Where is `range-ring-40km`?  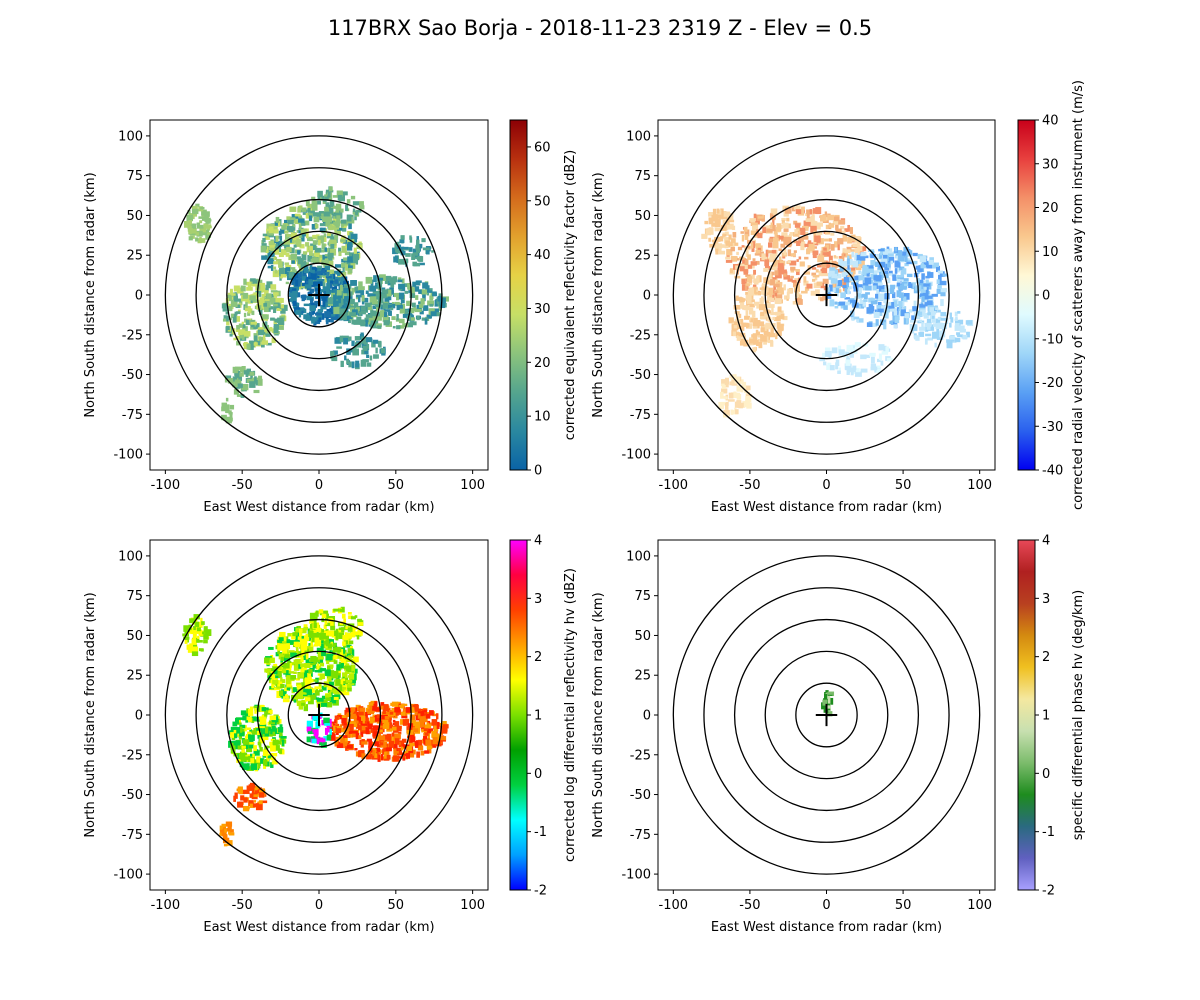 range-ring-40km is located at coordinates (826, 715).